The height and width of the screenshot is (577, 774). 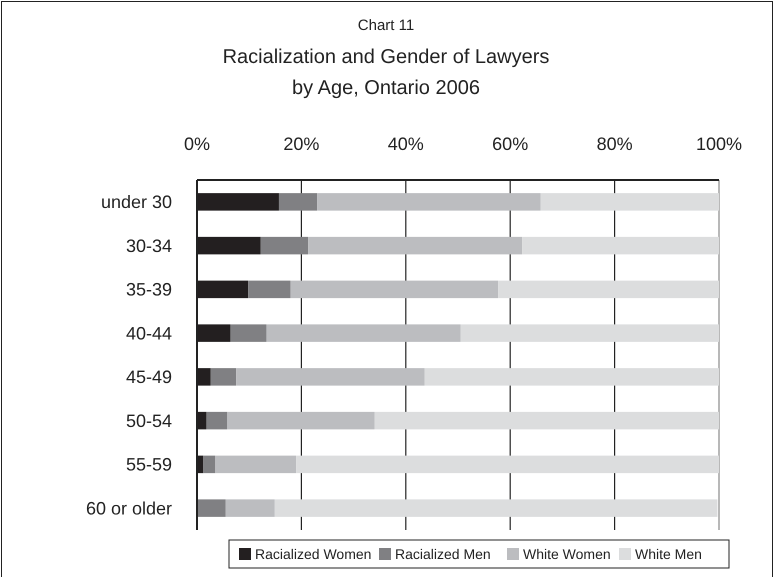 What do you see at coordinates (136, 202) in the screenshot?
I see `y-tick-label: under 30` at bounding box center [136, 202].